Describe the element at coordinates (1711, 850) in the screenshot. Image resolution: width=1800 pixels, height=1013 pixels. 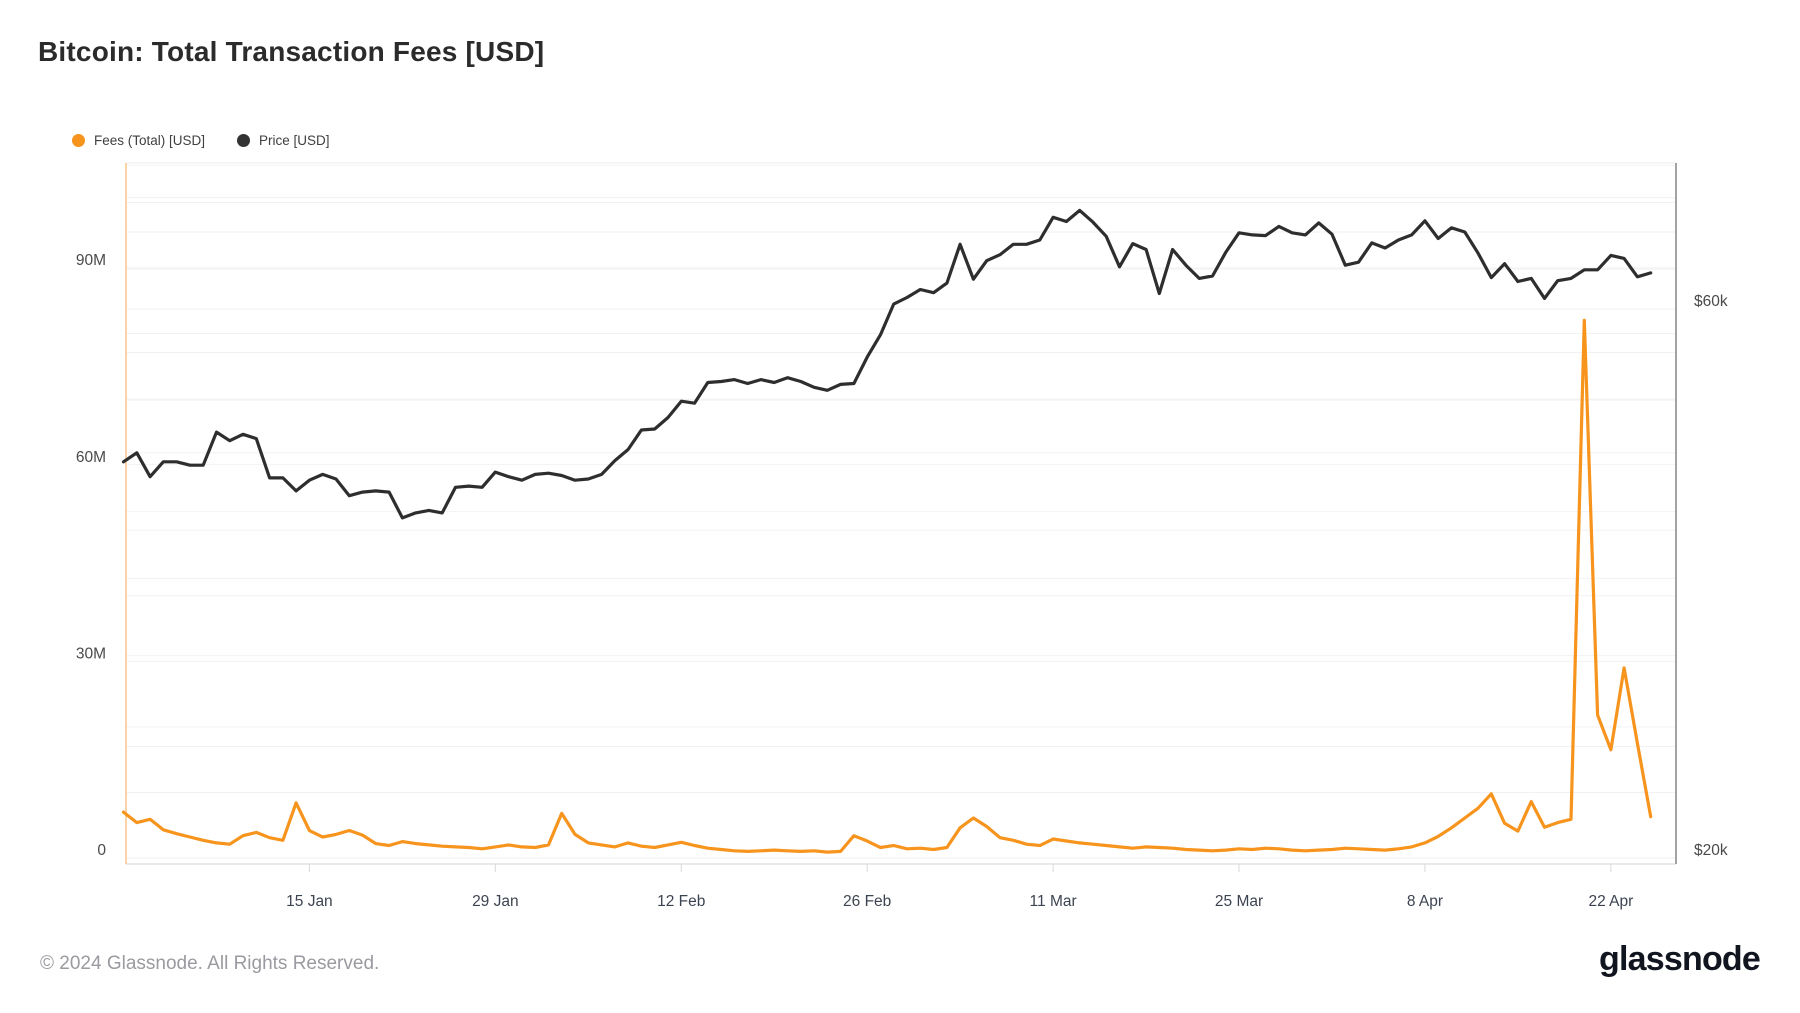
I see `price-axis-tick-label: $20k` at that location.